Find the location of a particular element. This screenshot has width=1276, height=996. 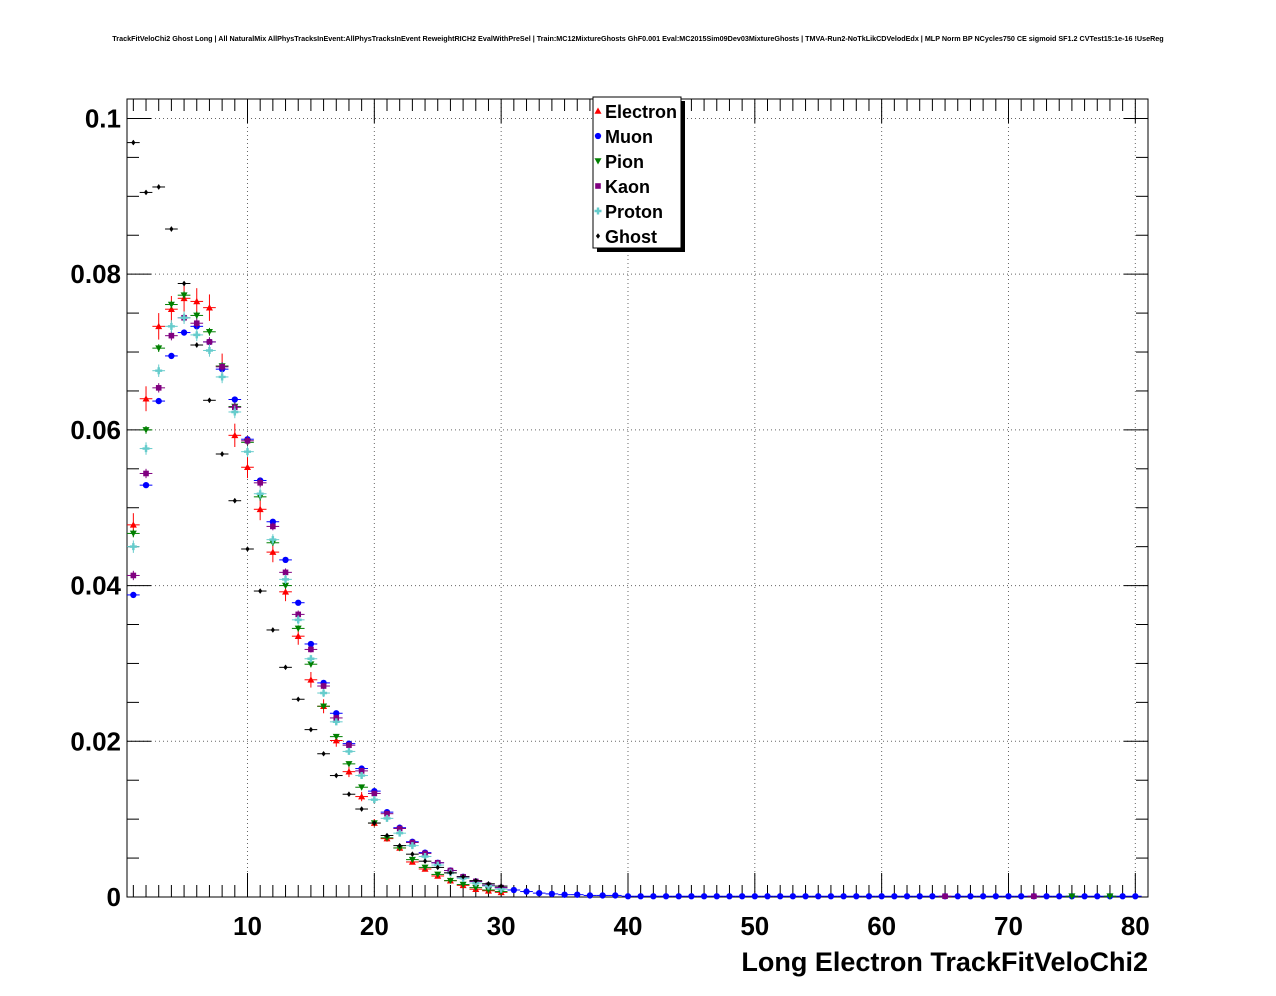

legend-label: Proton is located at coordinates (634, 212).